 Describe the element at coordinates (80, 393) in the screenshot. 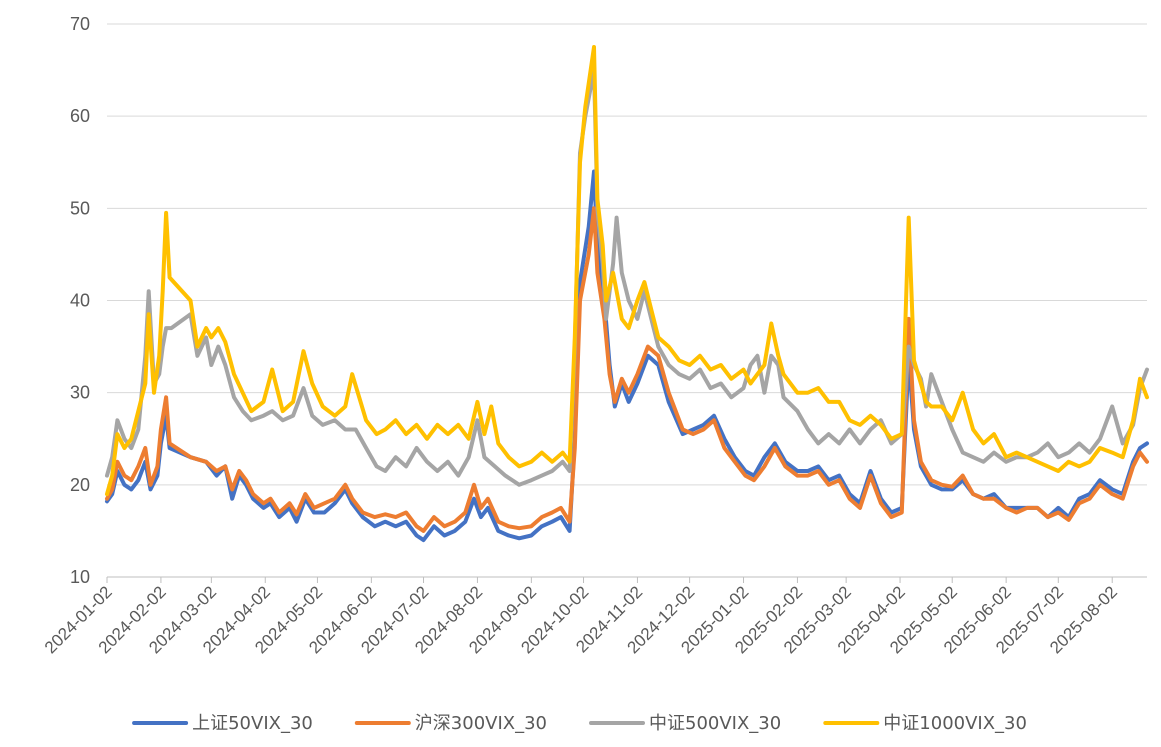

I see `y-tick-label: 30` at that location.